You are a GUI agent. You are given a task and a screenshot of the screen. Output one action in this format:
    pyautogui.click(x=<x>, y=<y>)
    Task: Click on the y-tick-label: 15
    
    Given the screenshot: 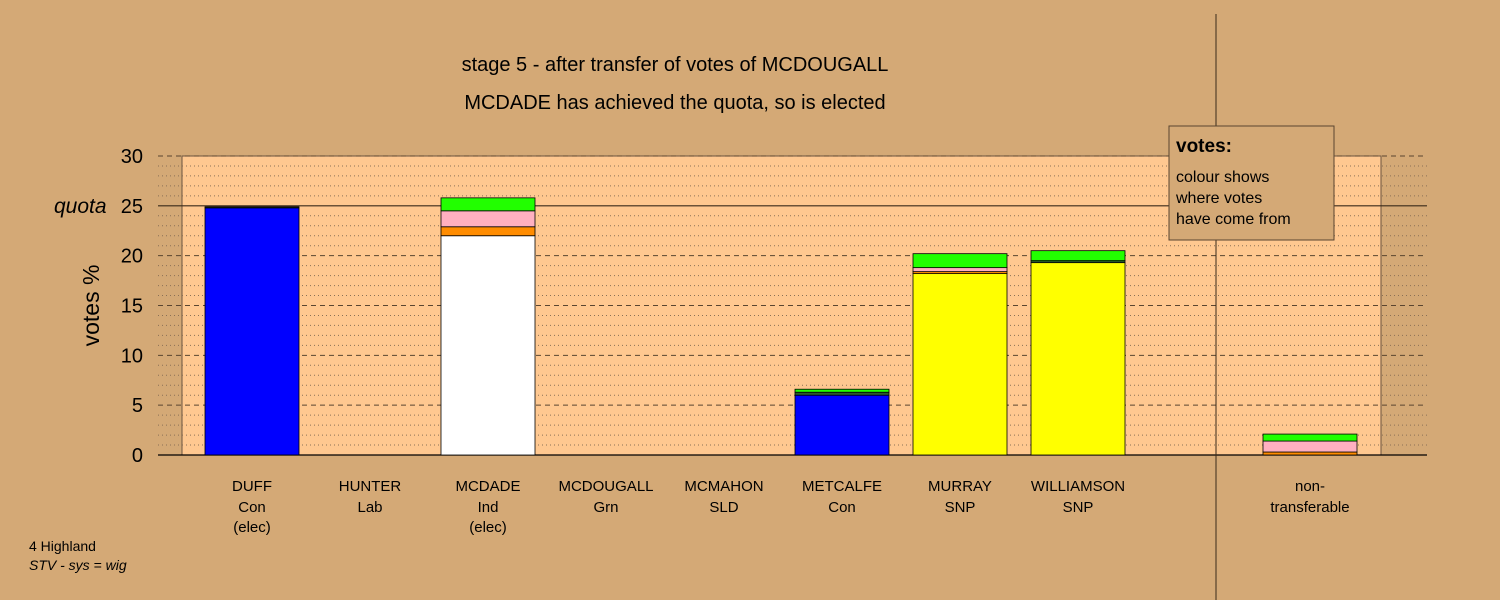 What is the action you would take?
    pyautogui.click(x=132, y=307)
    